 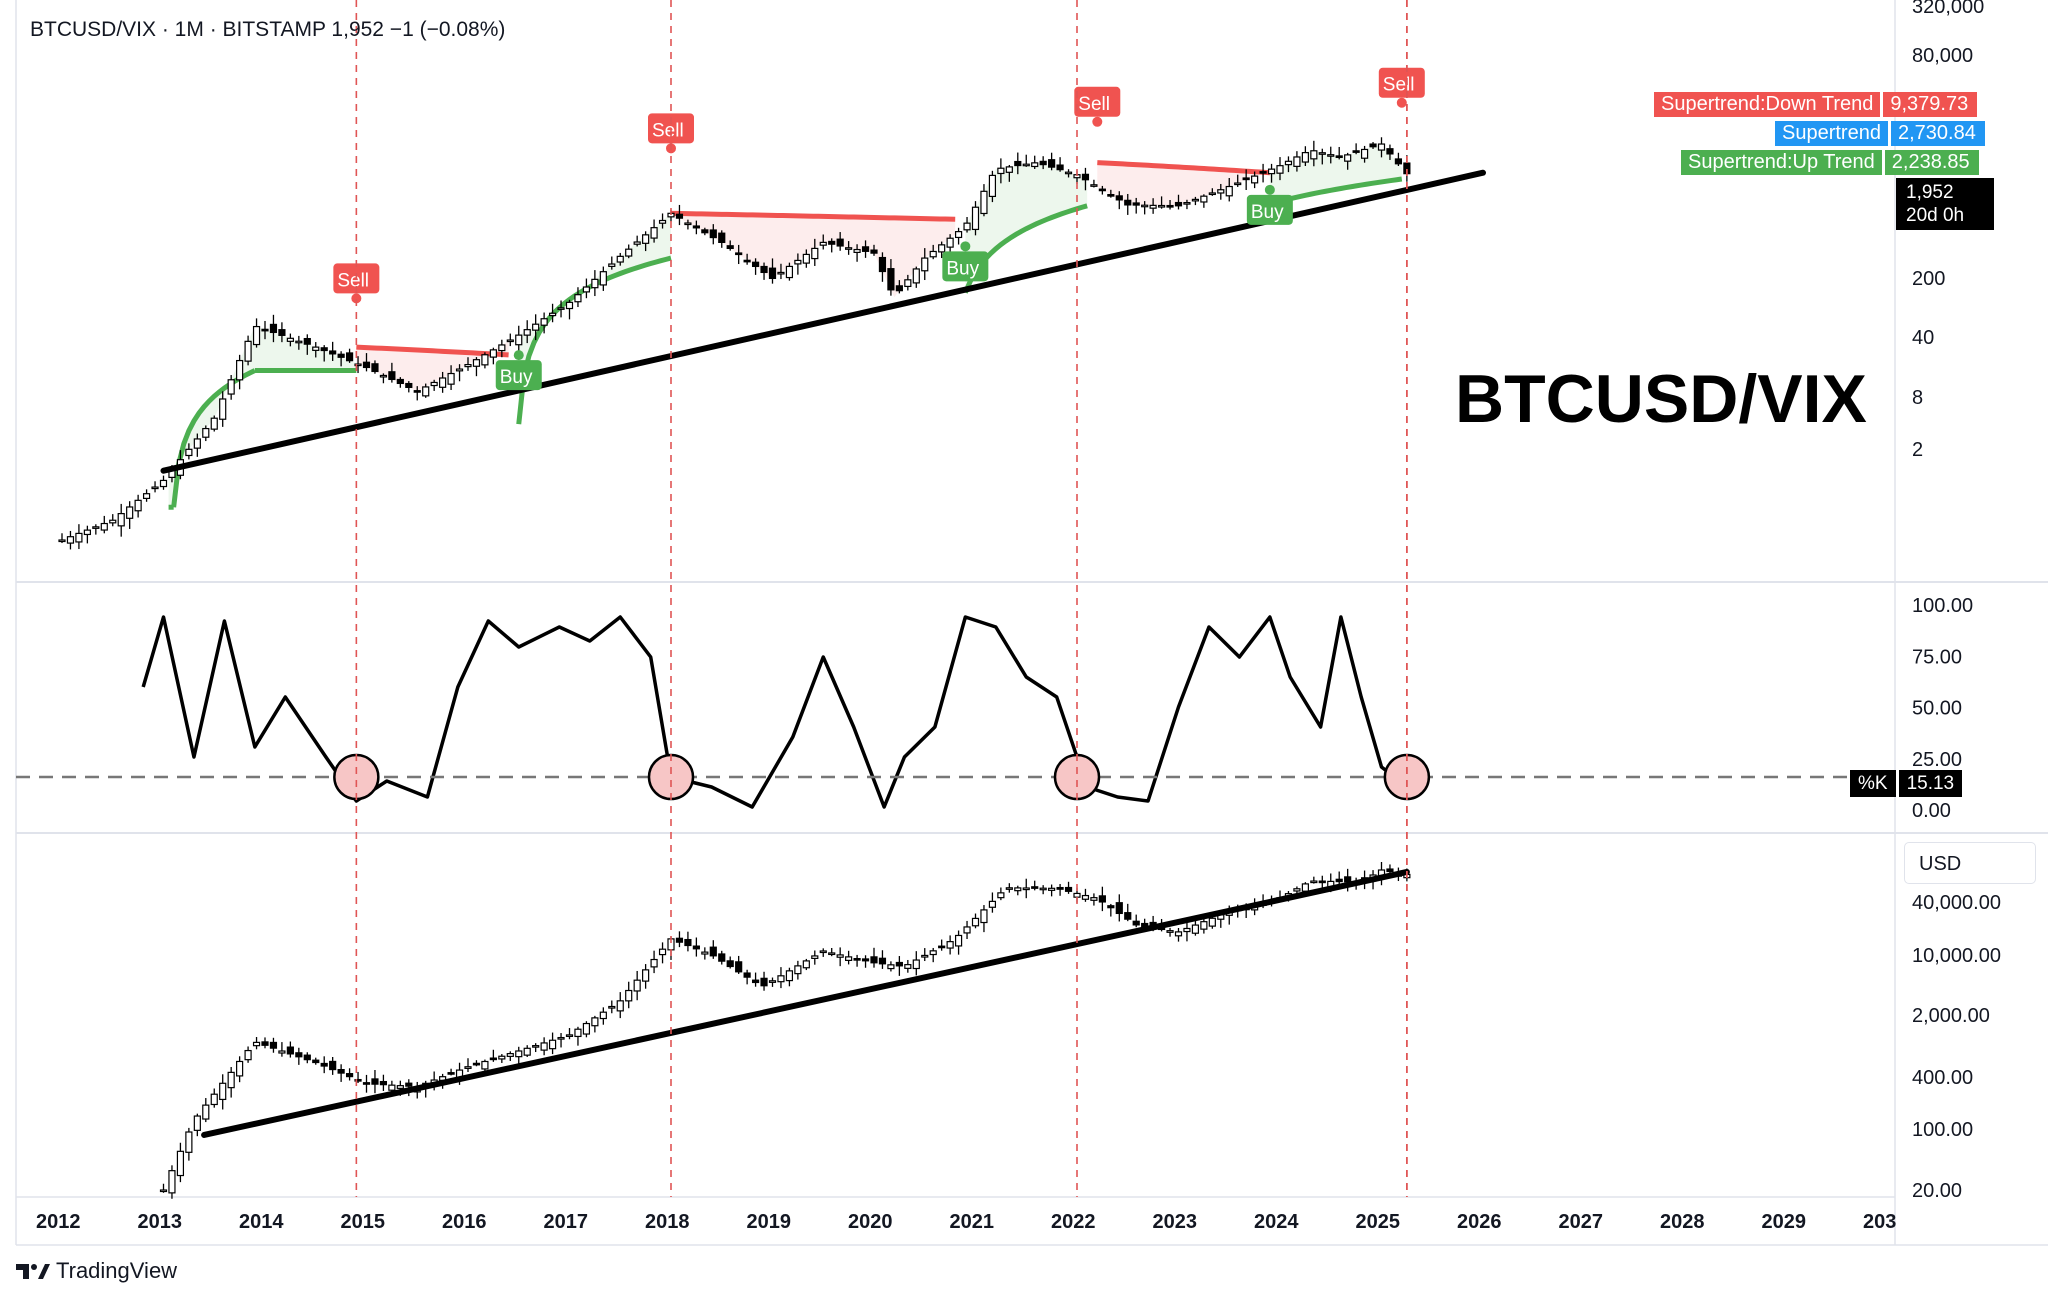 I want to click on currency-selector: USD, so click(x=1970, y=863).